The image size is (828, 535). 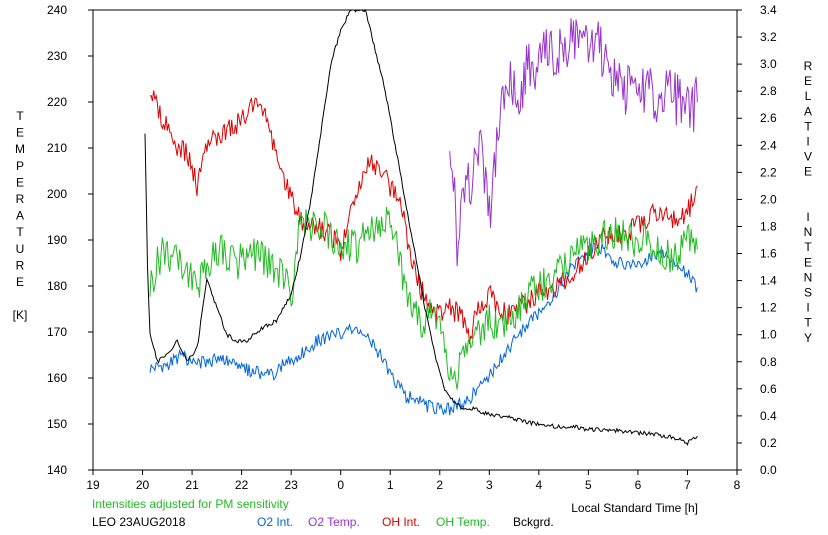 What do you see at coordinates (768, 10) in the screenshot?
I see `right-tick-label: 3.4` at bounding box center [768, 10].